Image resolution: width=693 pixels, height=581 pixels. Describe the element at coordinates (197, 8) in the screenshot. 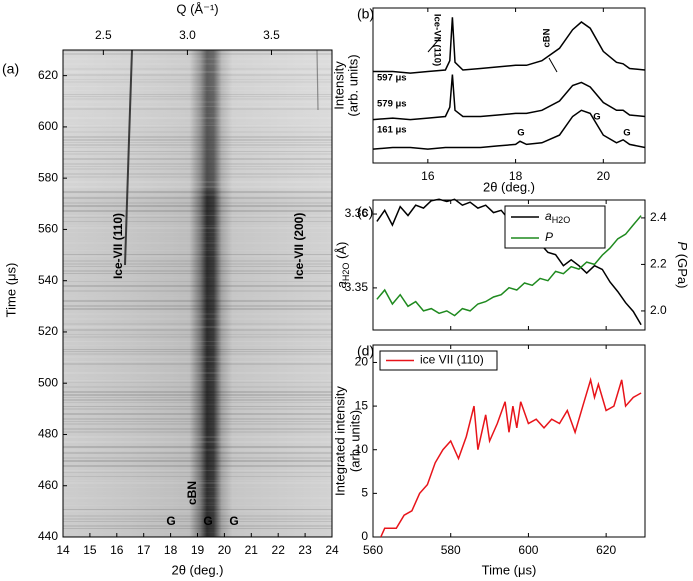

I see `x2-axis-title: Q (Å⁻¹)` at that location.